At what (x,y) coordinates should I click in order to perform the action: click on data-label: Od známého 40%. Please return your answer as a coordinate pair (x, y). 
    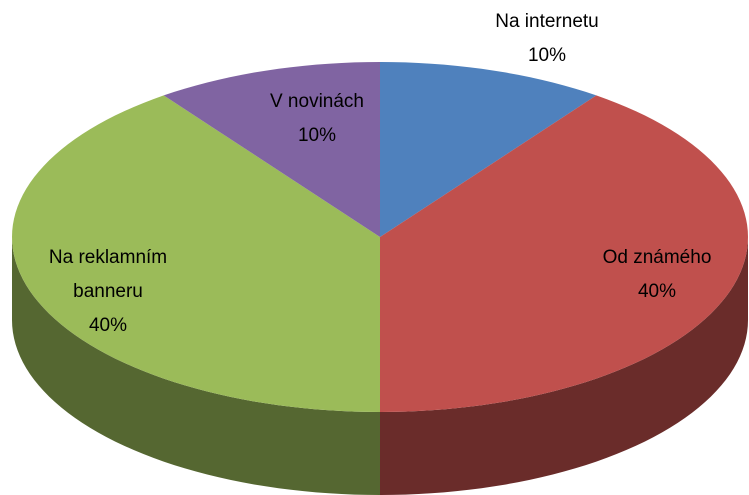
    Looking at the image, I should click on (657, 275).